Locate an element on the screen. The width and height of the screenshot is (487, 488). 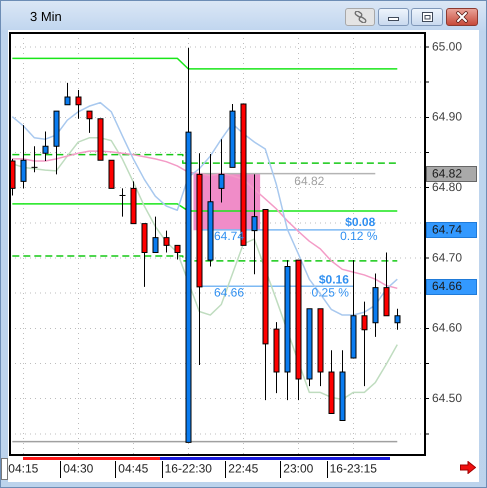
annotation: $0.16 is located at coordinates (334, 279).